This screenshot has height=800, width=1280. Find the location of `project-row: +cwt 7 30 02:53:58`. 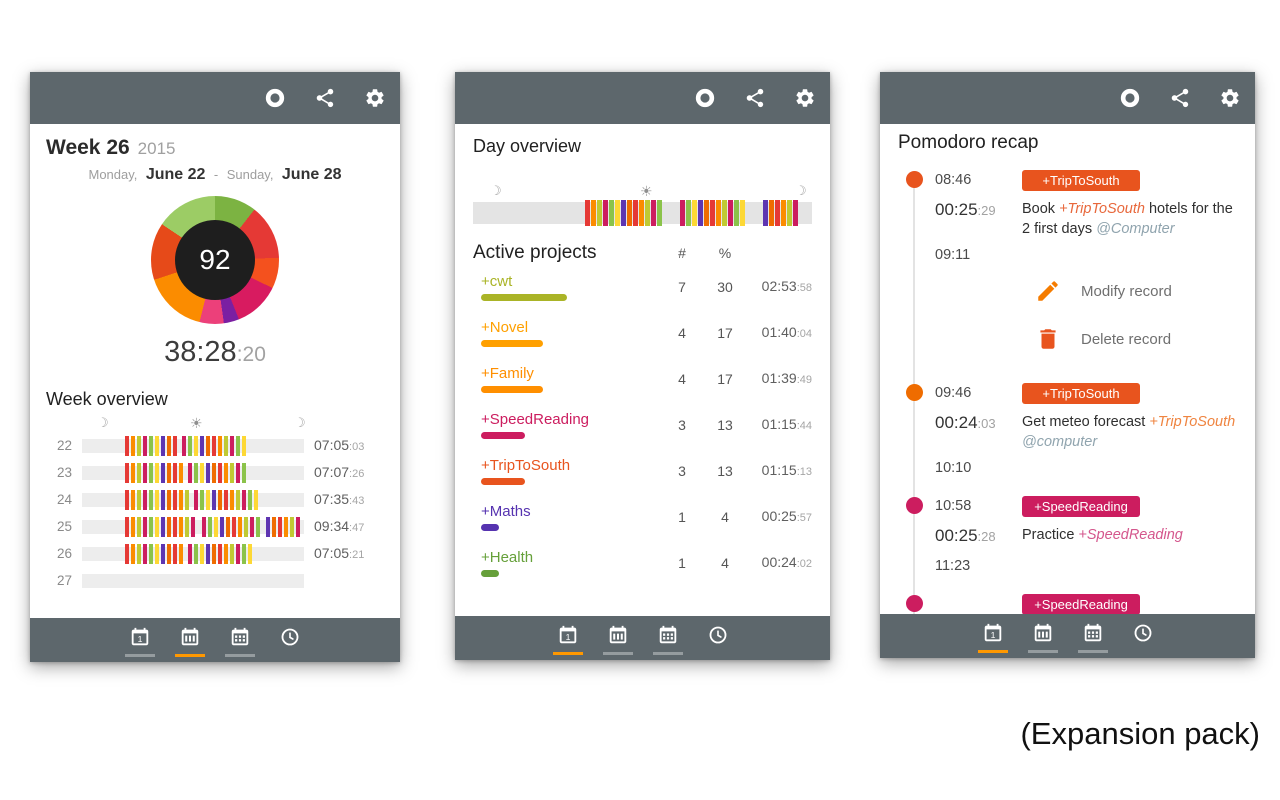

project-row: +cwt 7 30 02:53:58 is located at coordinates (642, 287).